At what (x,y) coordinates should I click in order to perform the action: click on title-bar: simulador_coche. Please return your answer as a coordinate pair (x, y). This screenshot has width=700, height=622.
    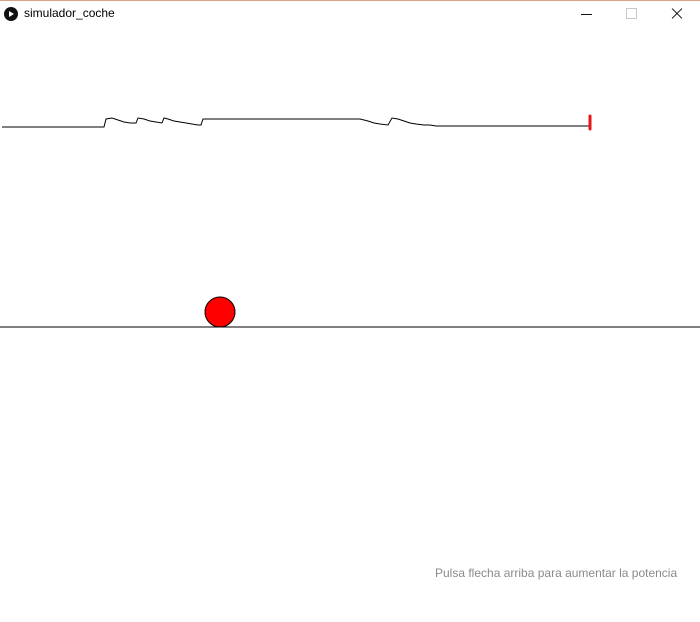
    Looking at the image, I should click on (350, 14).